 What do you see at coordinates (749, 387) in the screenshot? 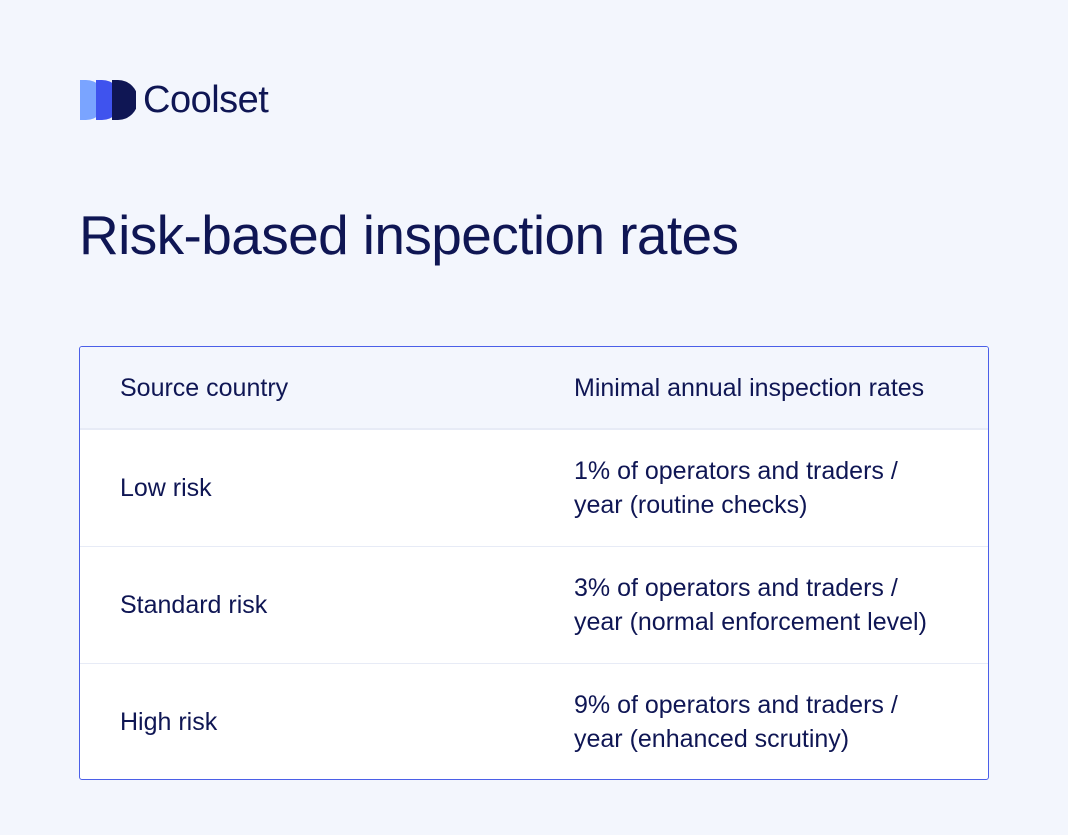
I see `header-inspection-rates: Minimal annual inspection rates` at bounding box center [749, 387].